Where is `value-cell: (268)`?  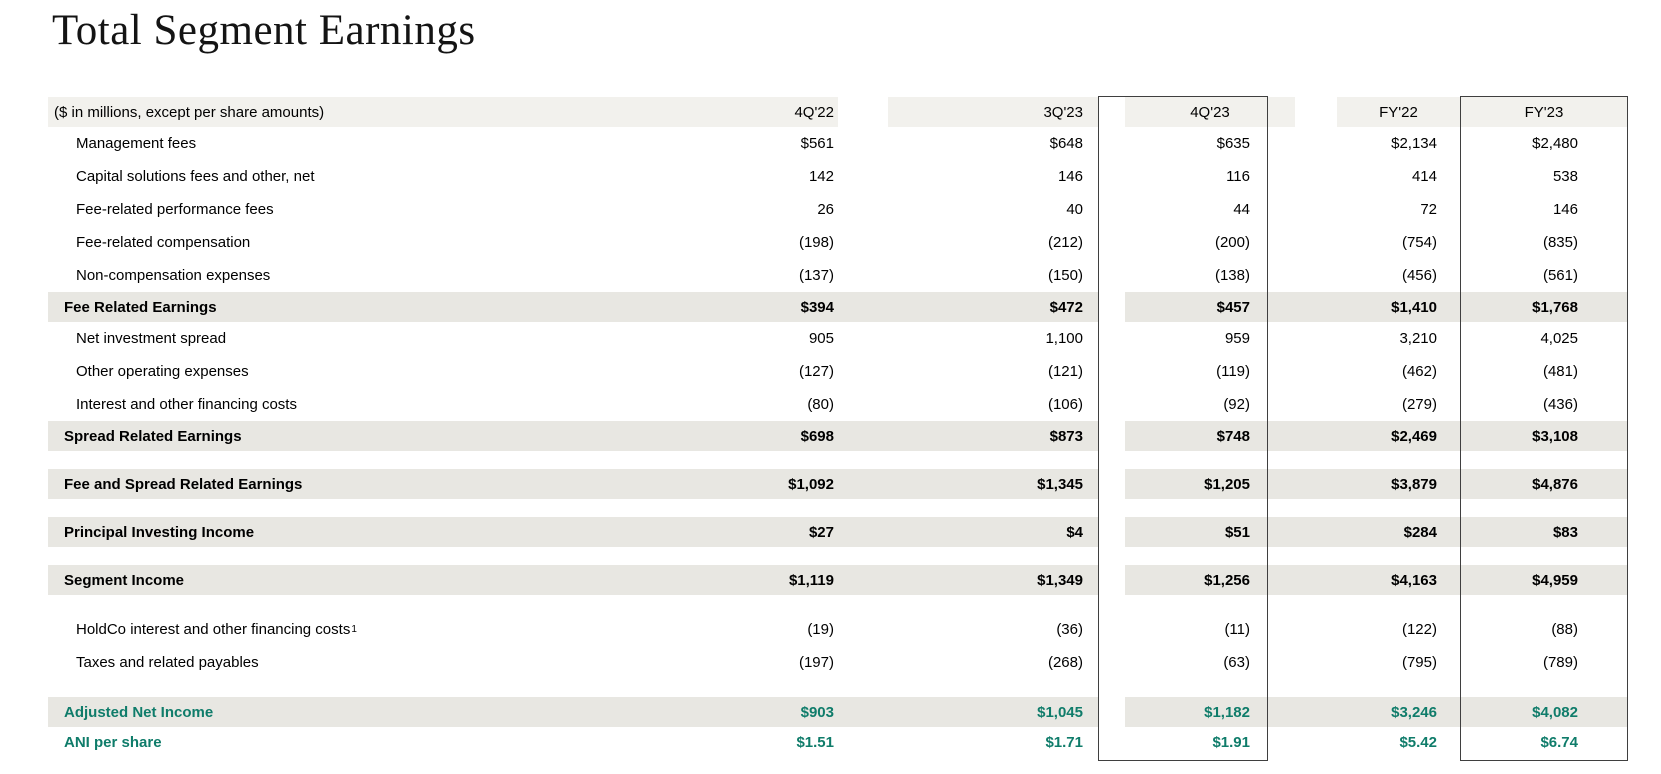 value-cell: (268) is located at coordinates (1065, 662).